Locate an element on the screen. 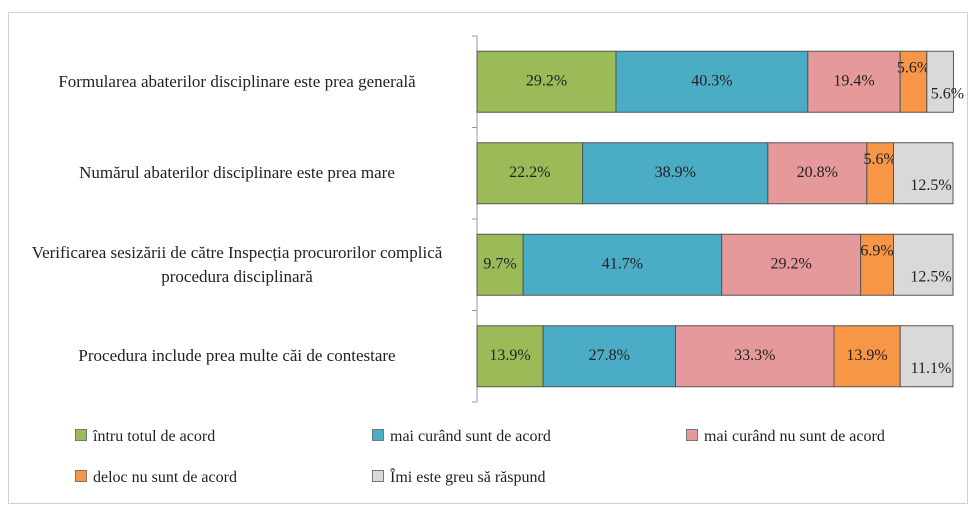 The width and height of the screenshot is (970, 506). legend-entry: mai curând sunt de acord is located at coordinates (461, 437).